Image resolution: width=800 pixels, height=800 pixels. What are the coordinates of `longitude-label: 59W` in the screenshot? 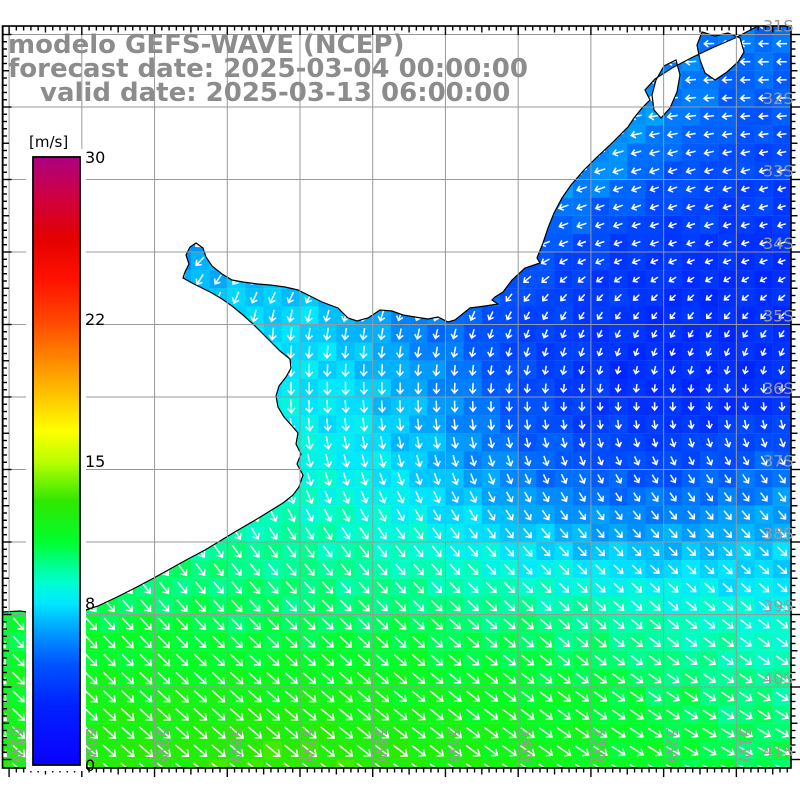 It's located at (163, 745).